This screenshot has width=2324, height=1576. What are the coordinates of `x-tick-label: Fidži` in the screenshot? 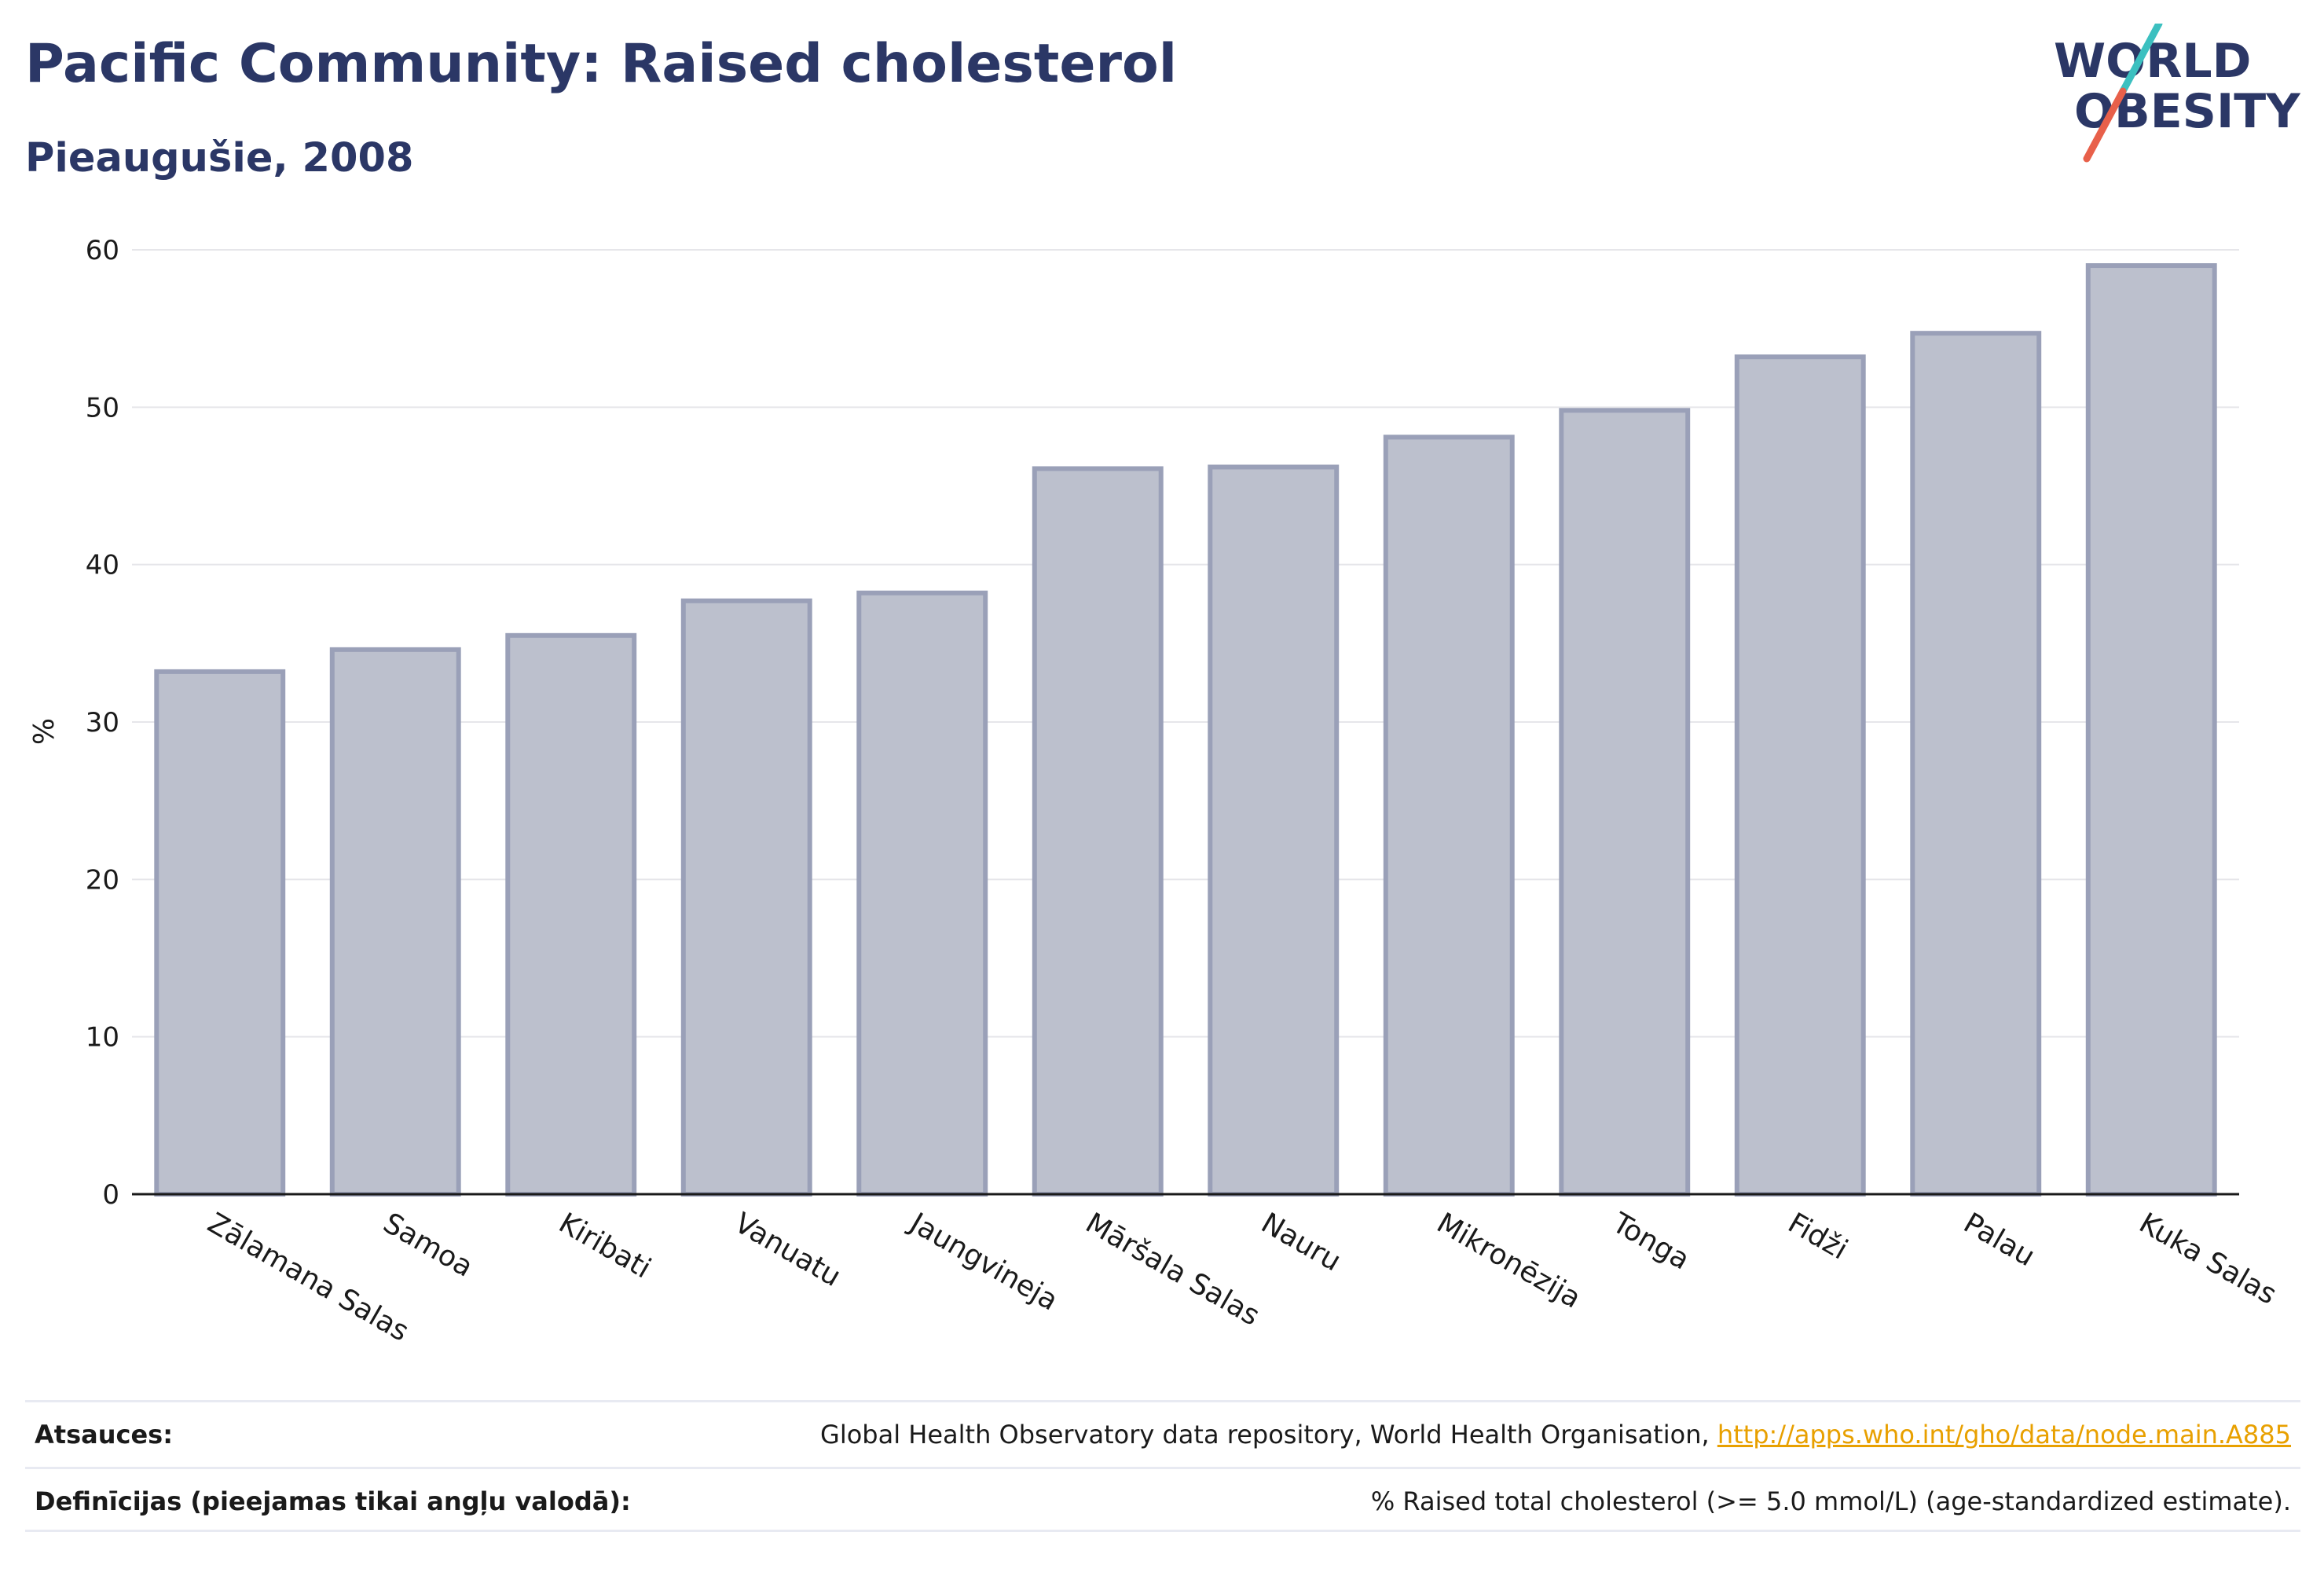 It's located at (1818, 1236).